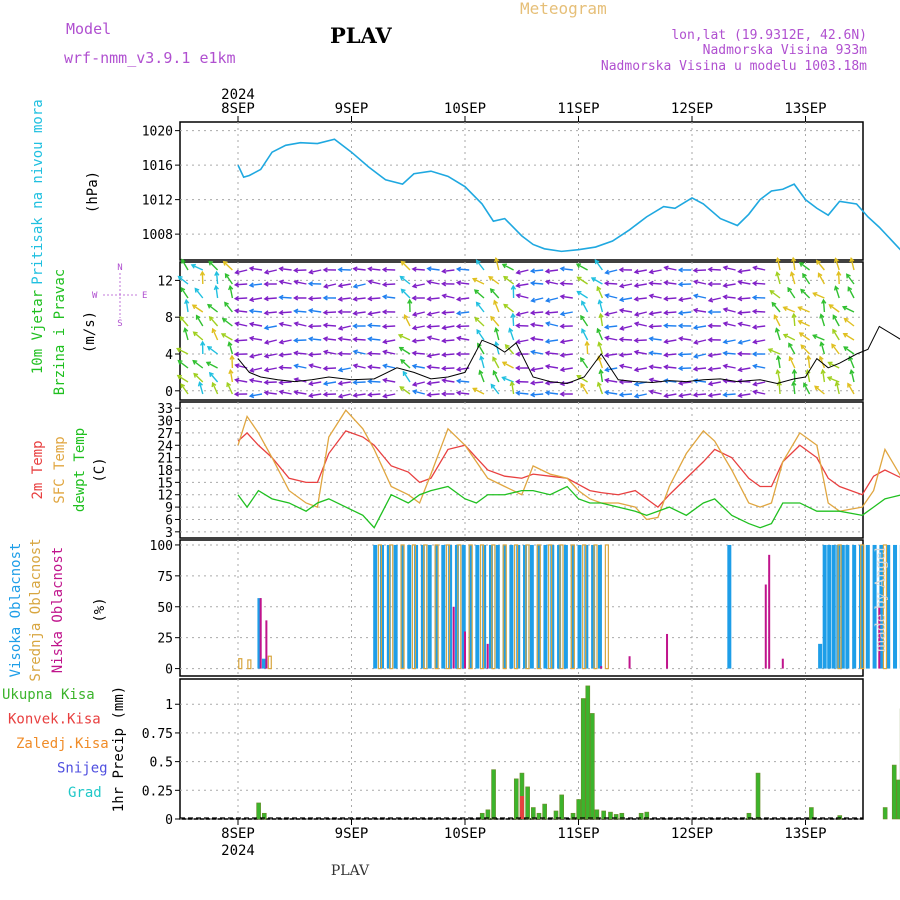 This screenshot has height=900, width=900. I want to click on y-tick-label: 9, so click(169, 508).